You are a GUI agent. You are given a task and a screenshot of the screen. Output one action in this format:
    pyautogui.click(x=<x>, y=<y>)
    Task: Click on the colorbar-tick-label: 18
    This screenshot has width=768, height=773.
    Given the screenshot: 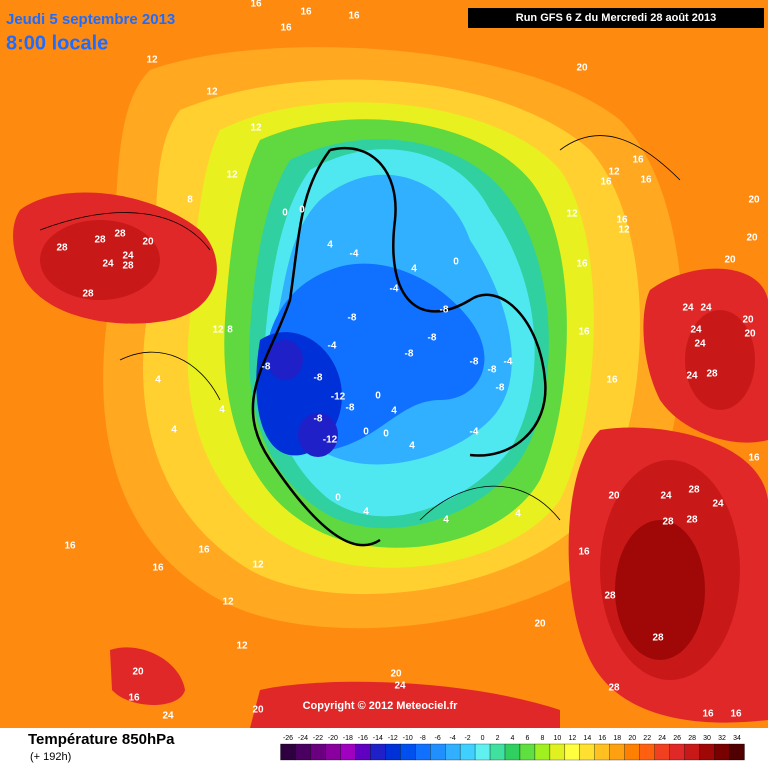 What is the action you would take?
    pyautogui.click(x=617, y=738)
    